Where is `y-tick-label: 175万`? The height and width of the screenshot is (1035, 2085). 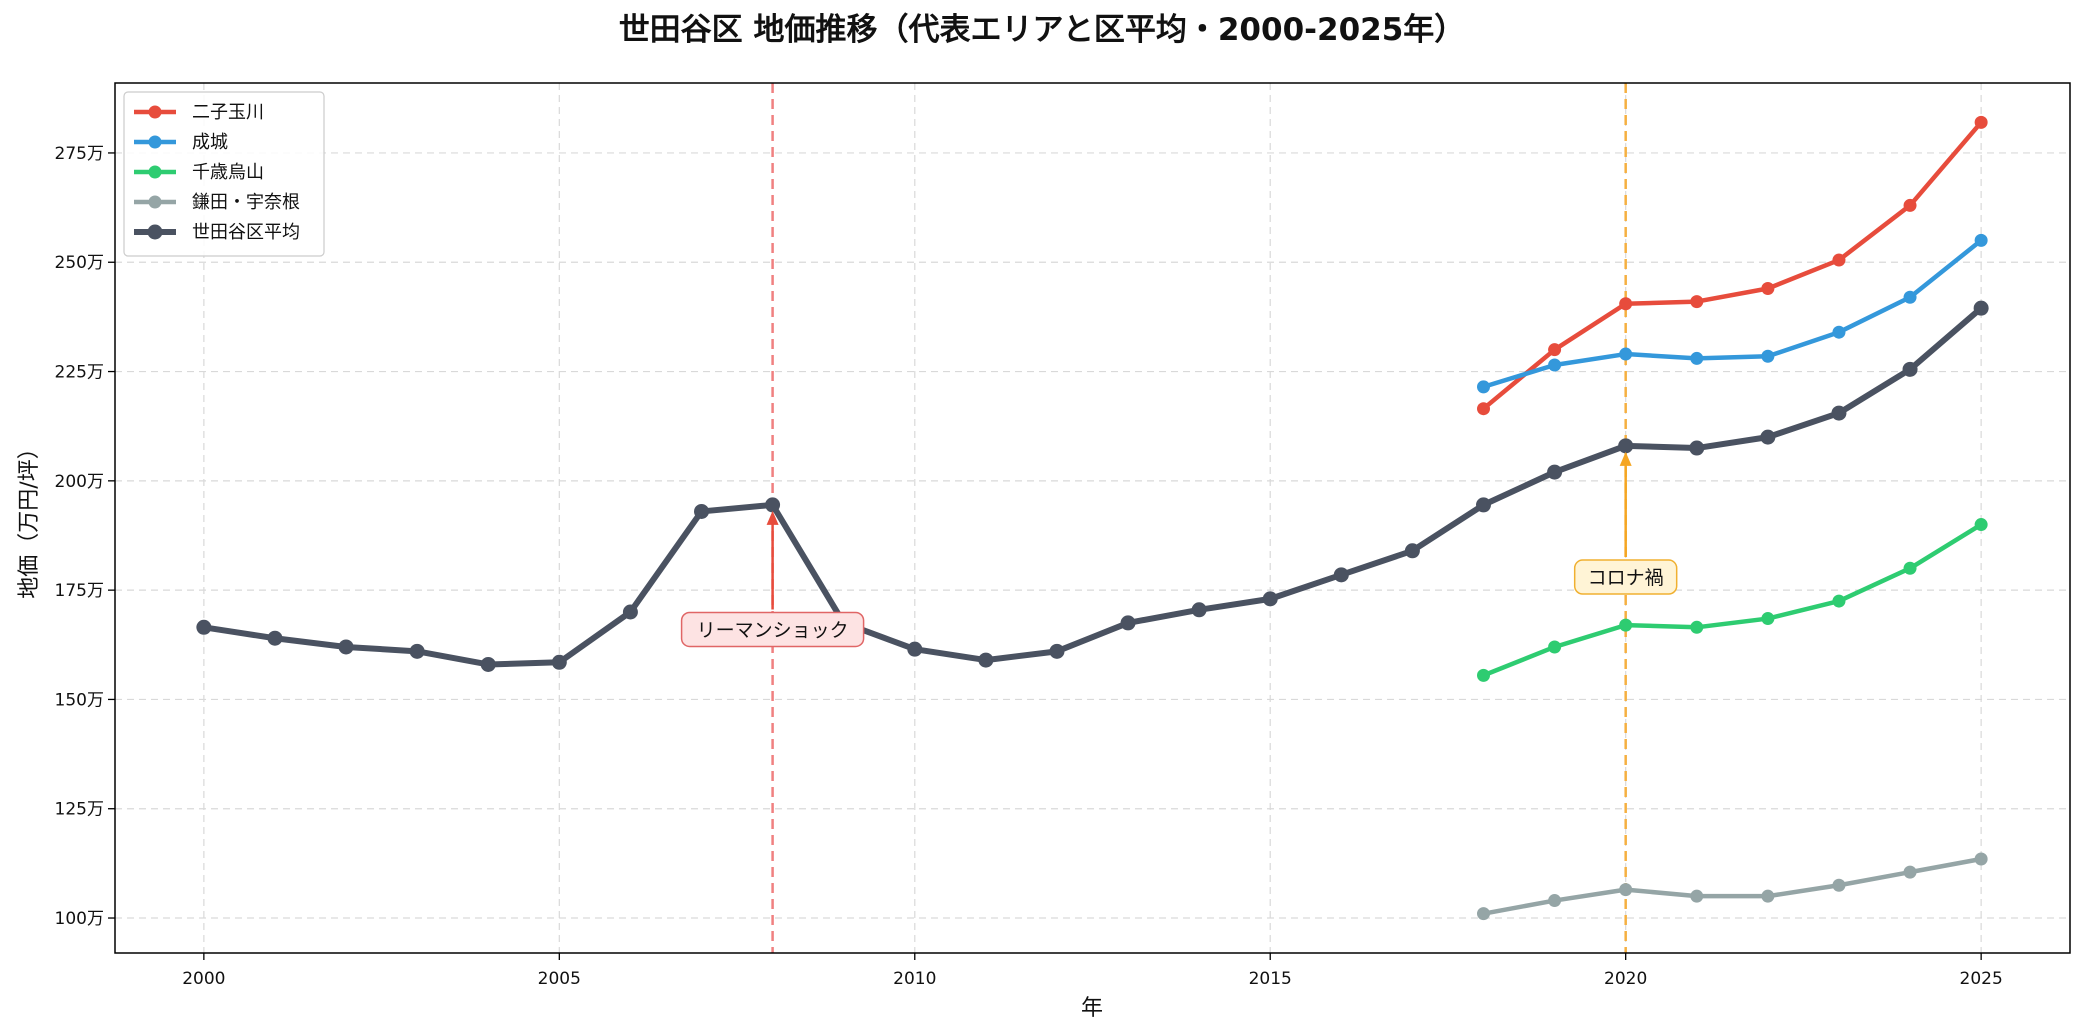
y-tick-label: 175万 is located at coordinates (79, 591).